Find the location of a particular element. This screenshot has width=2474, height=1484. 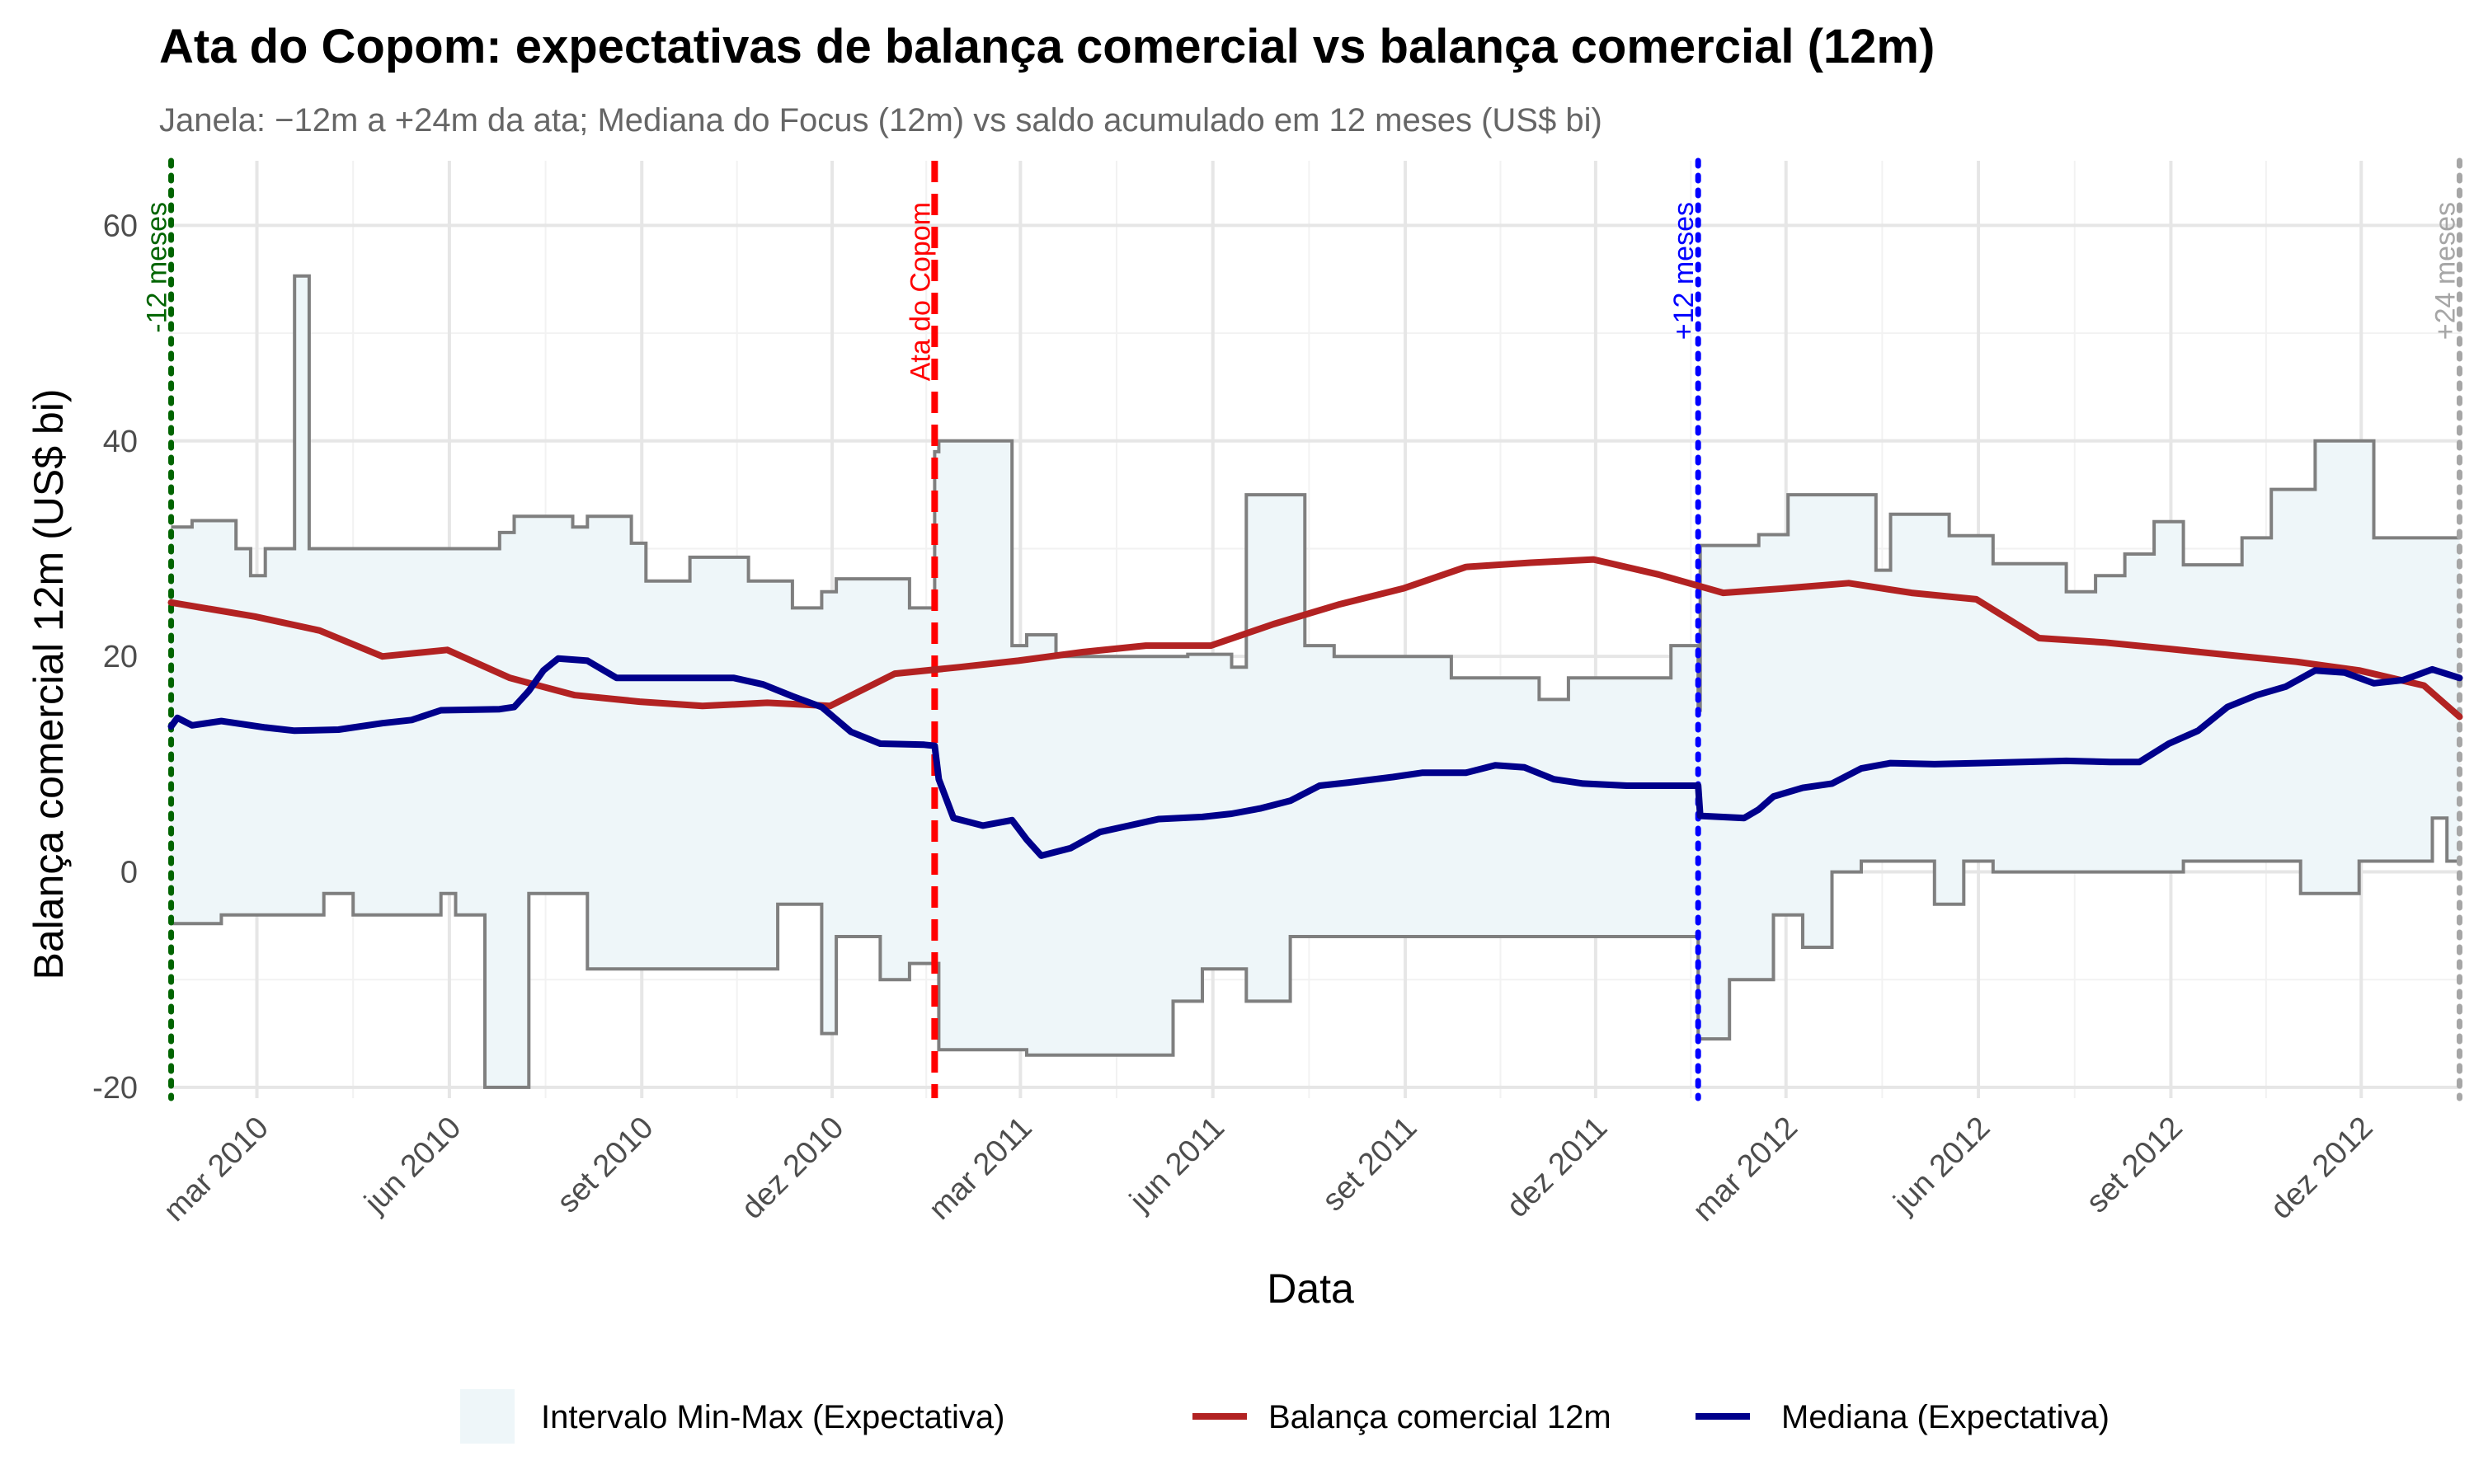

y-tick-label: 60 is located at coordinates (120, 226).